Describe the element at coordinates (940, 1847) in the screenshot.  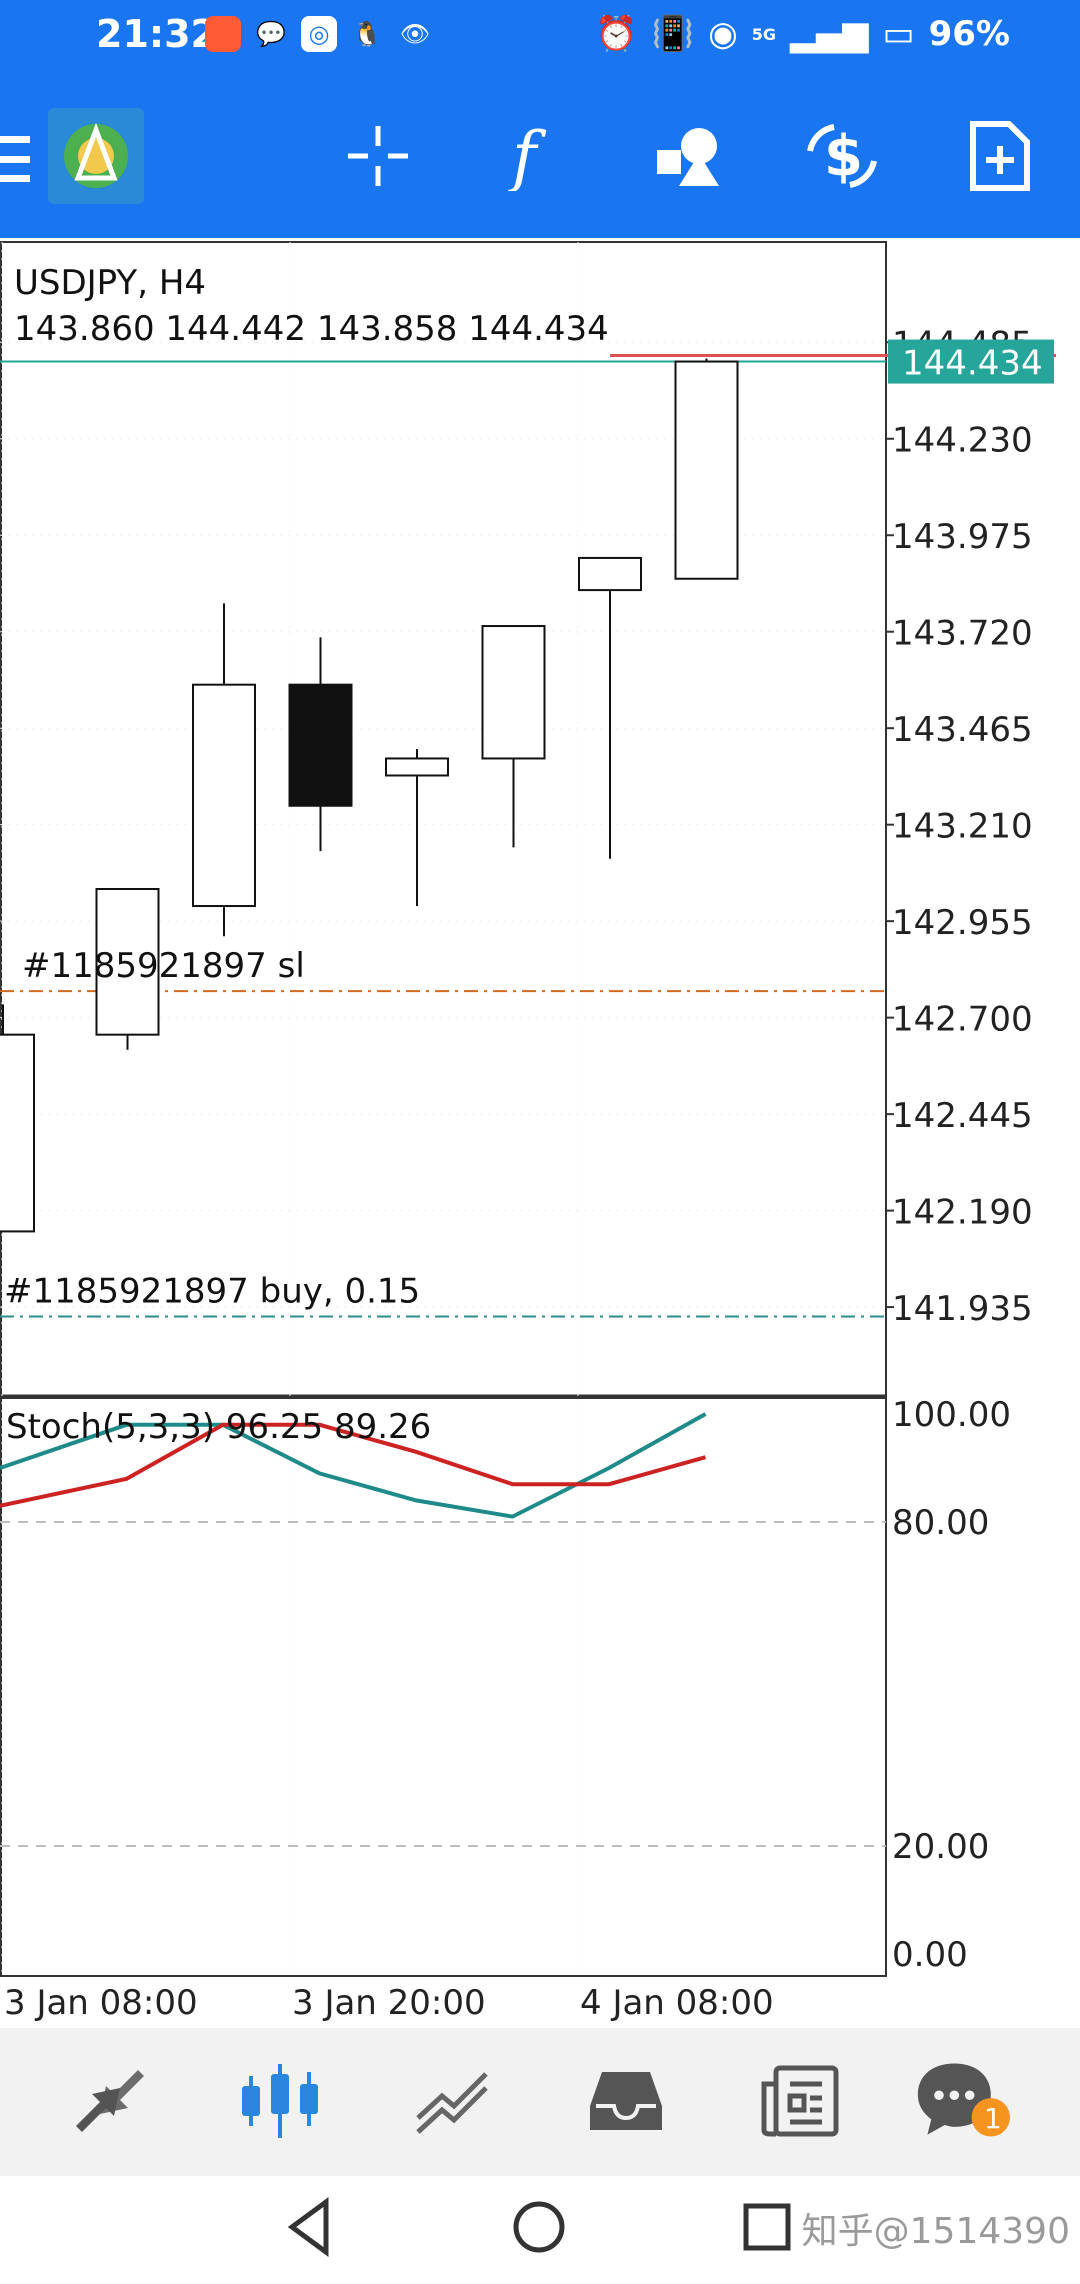
I see `stoch-tick-label: 20.00` at that location.